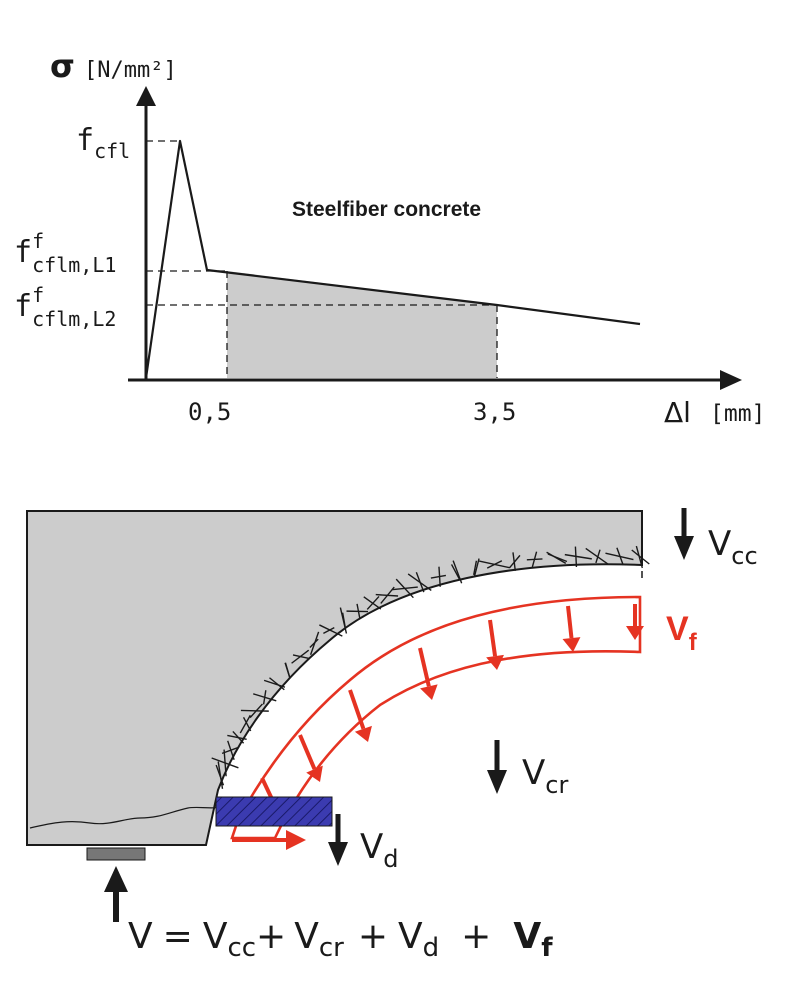 The height and width of the screenshot is (994, 800). What do you see at coordinates (733, 547) in the screenshot?
I see `vcc-label: Vcc` at bounding box center [733, 547].